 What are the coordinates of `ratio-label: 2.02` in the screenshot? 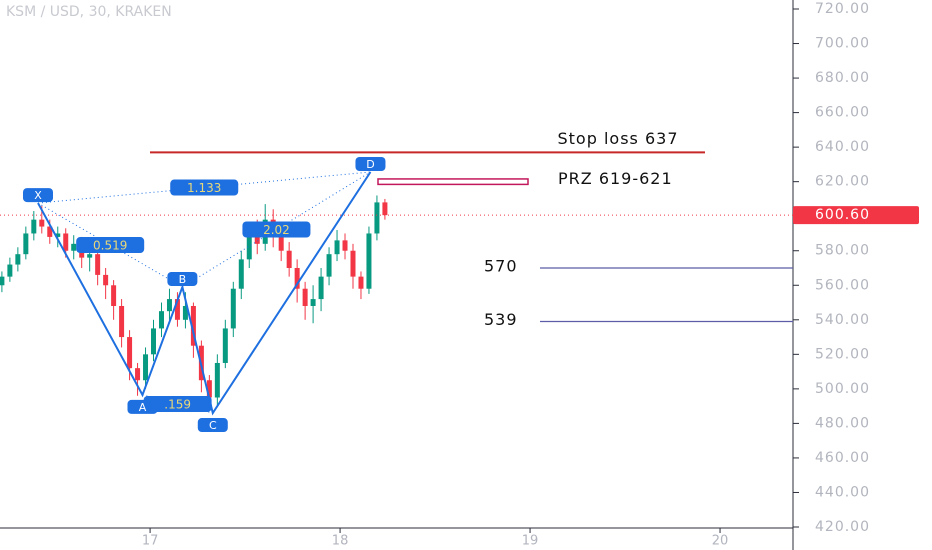 It's located at (276, 230).